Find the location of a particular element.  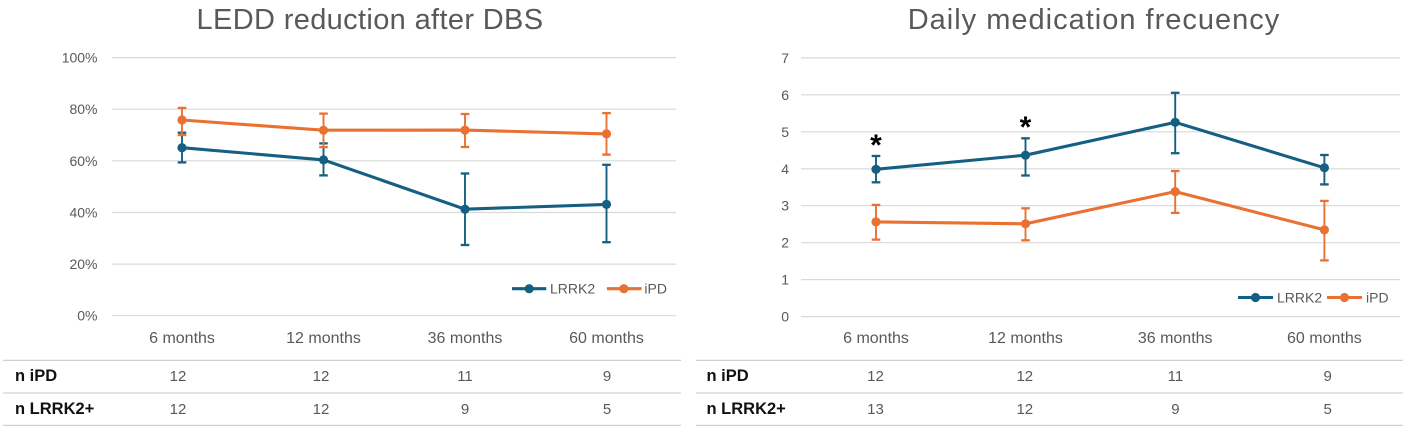

svg-text: 0% is located at coordinates (87, 316).